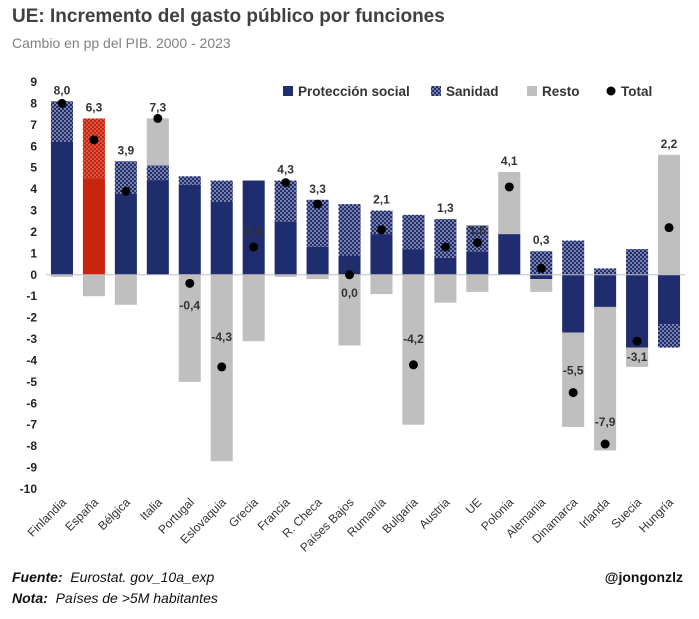 Image resolution: width=699 pixels, height=619 pixels. Describe the element at coordinates (605, 422) in the screenshot. I see `total-data-label: -7,9` at that location.